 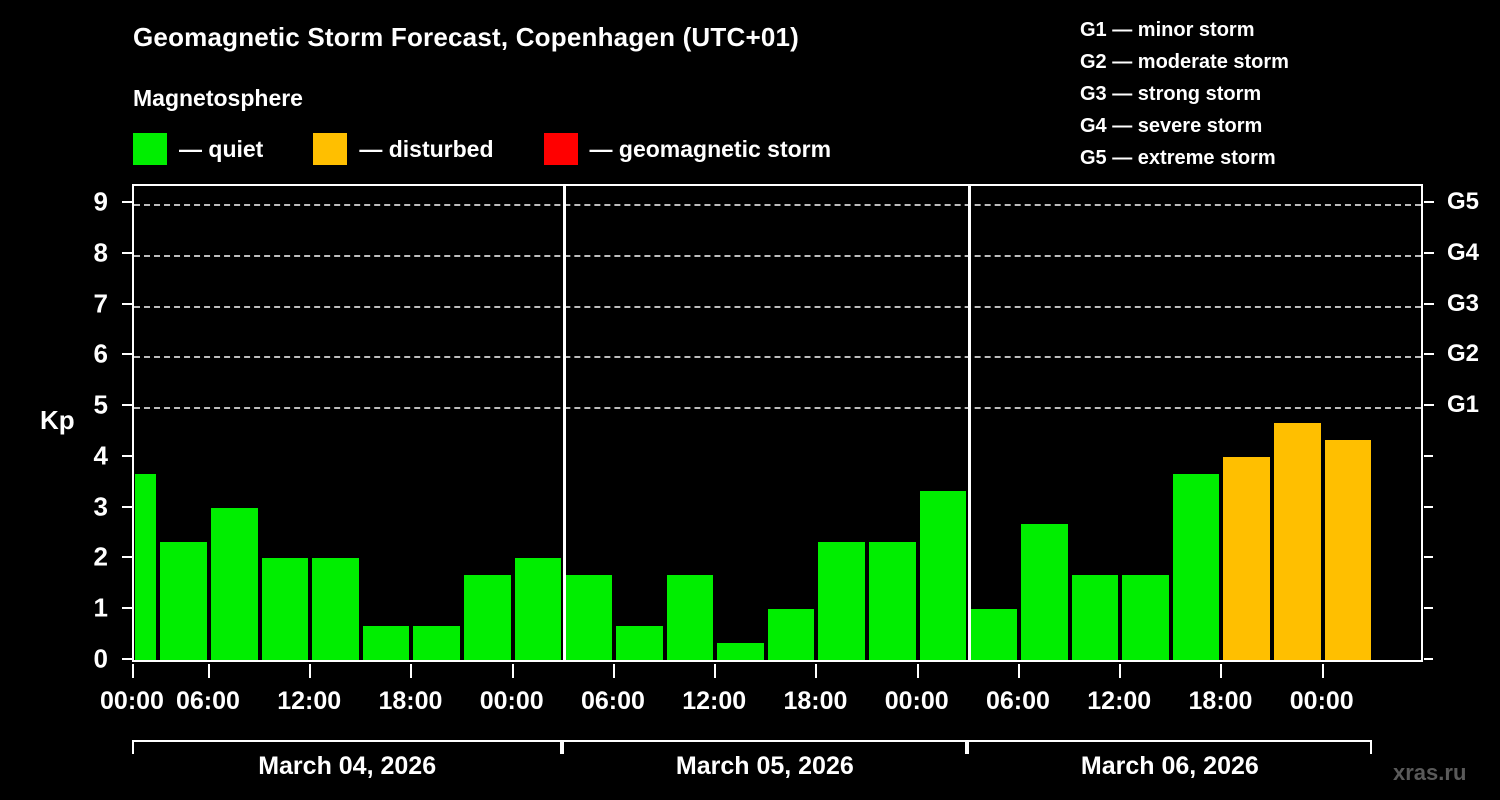 I want to click on y-axis-tick-label: 4, so click(x=100, y=455).